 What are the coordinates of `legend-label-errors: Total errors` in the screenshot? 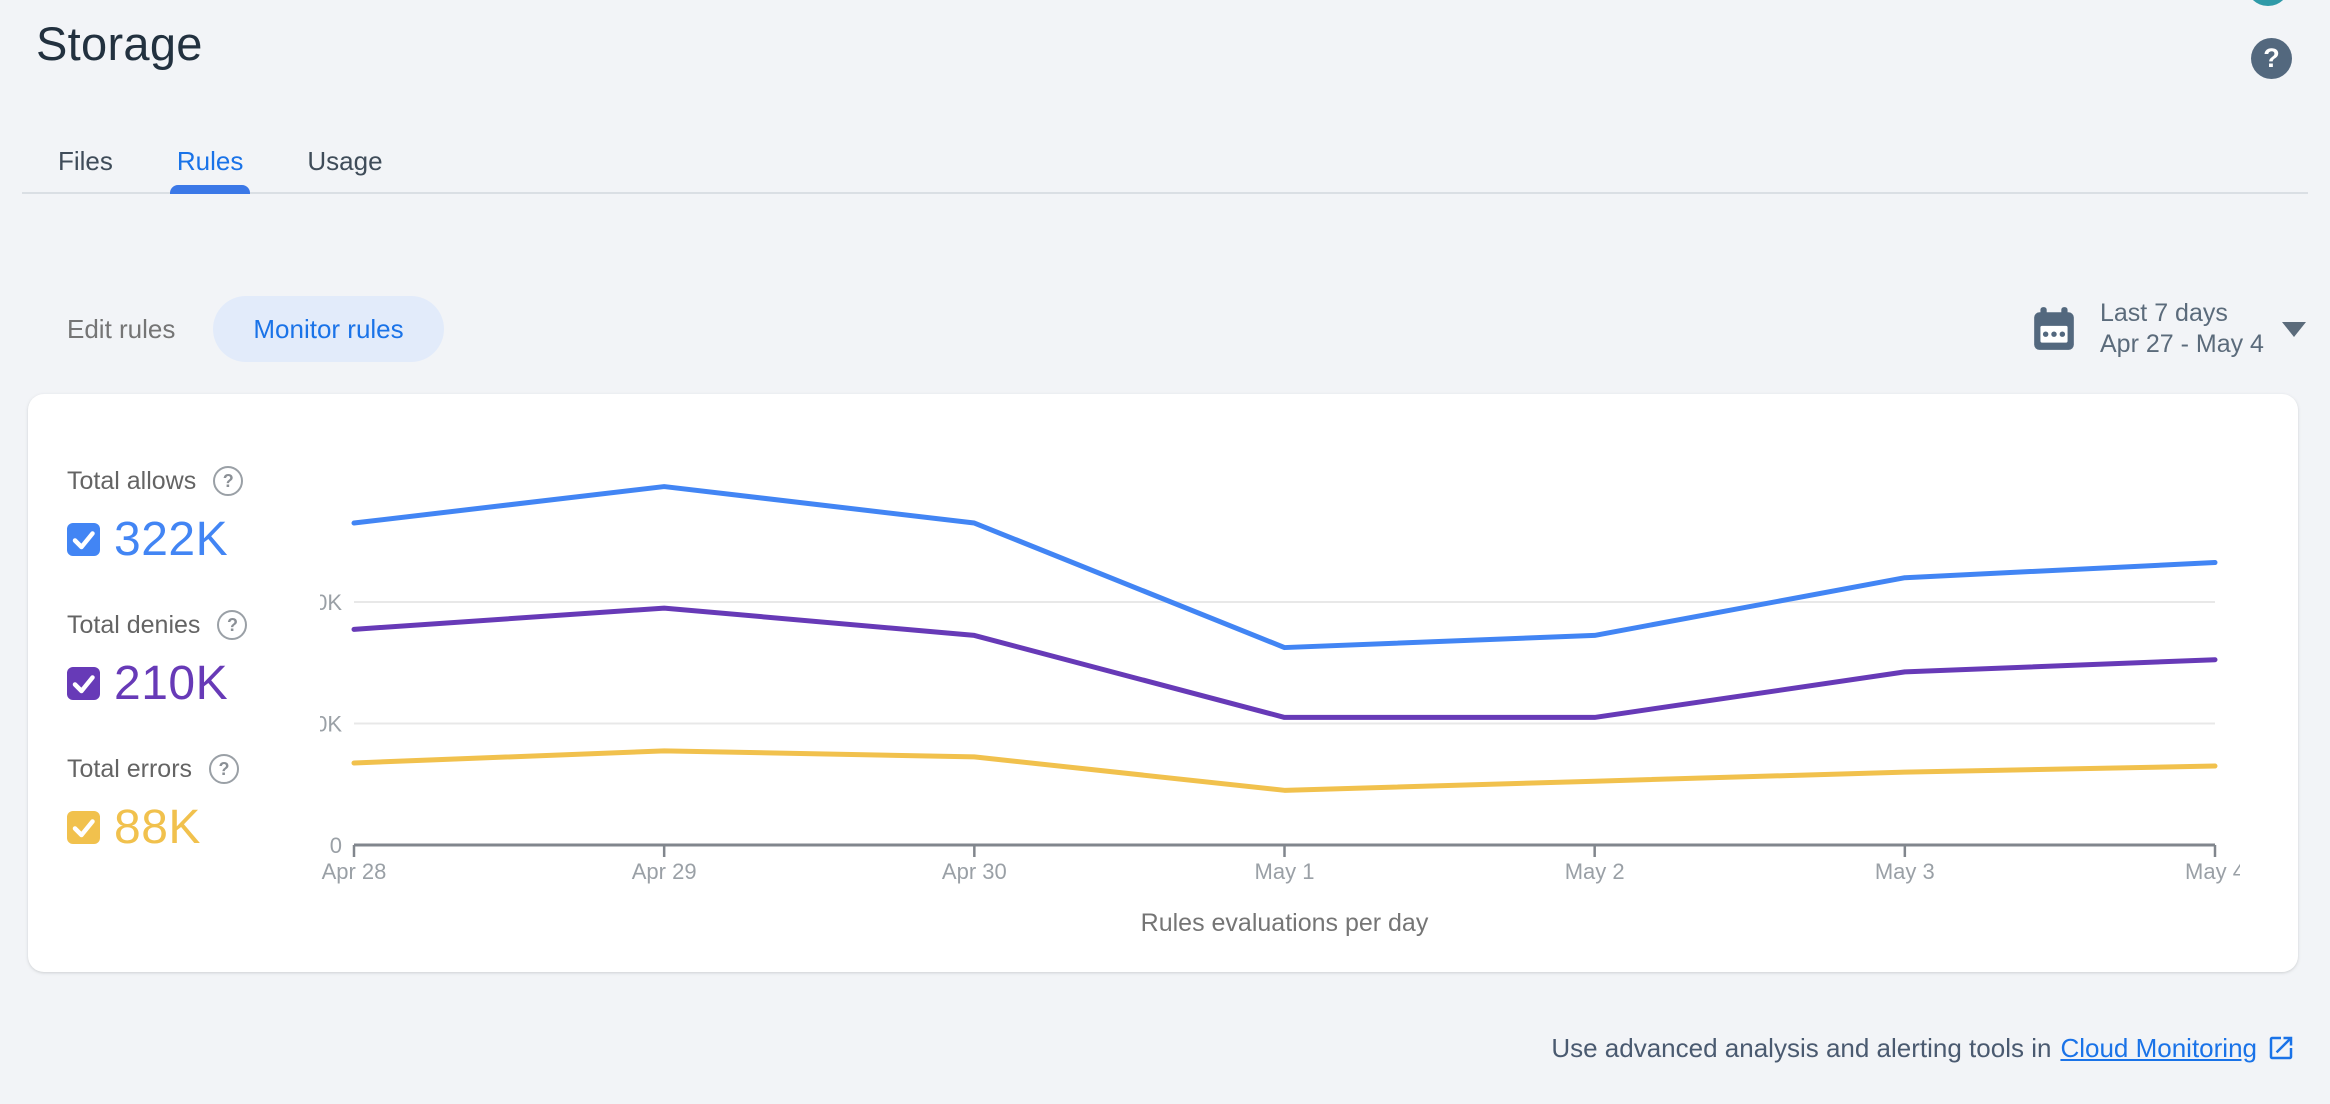 It's located at (130, 768).